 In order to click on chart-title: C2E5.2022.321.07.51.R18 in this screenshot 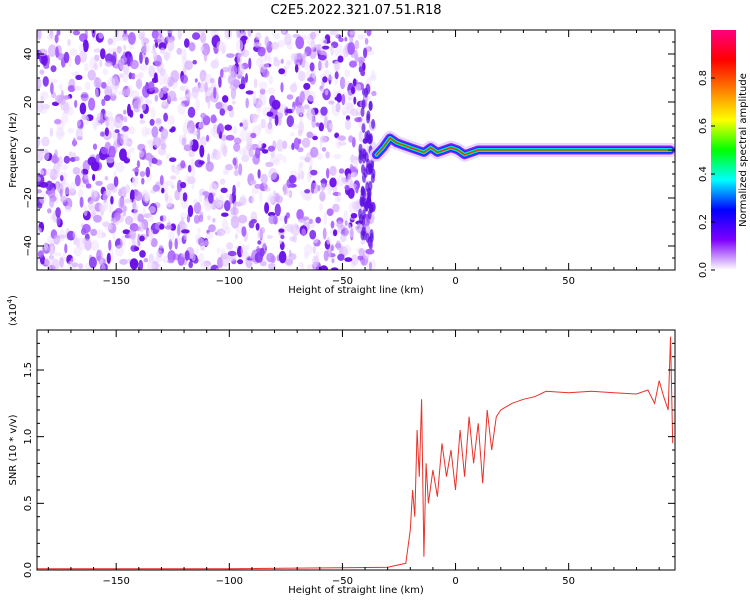, I will do `click(355, 10)`.